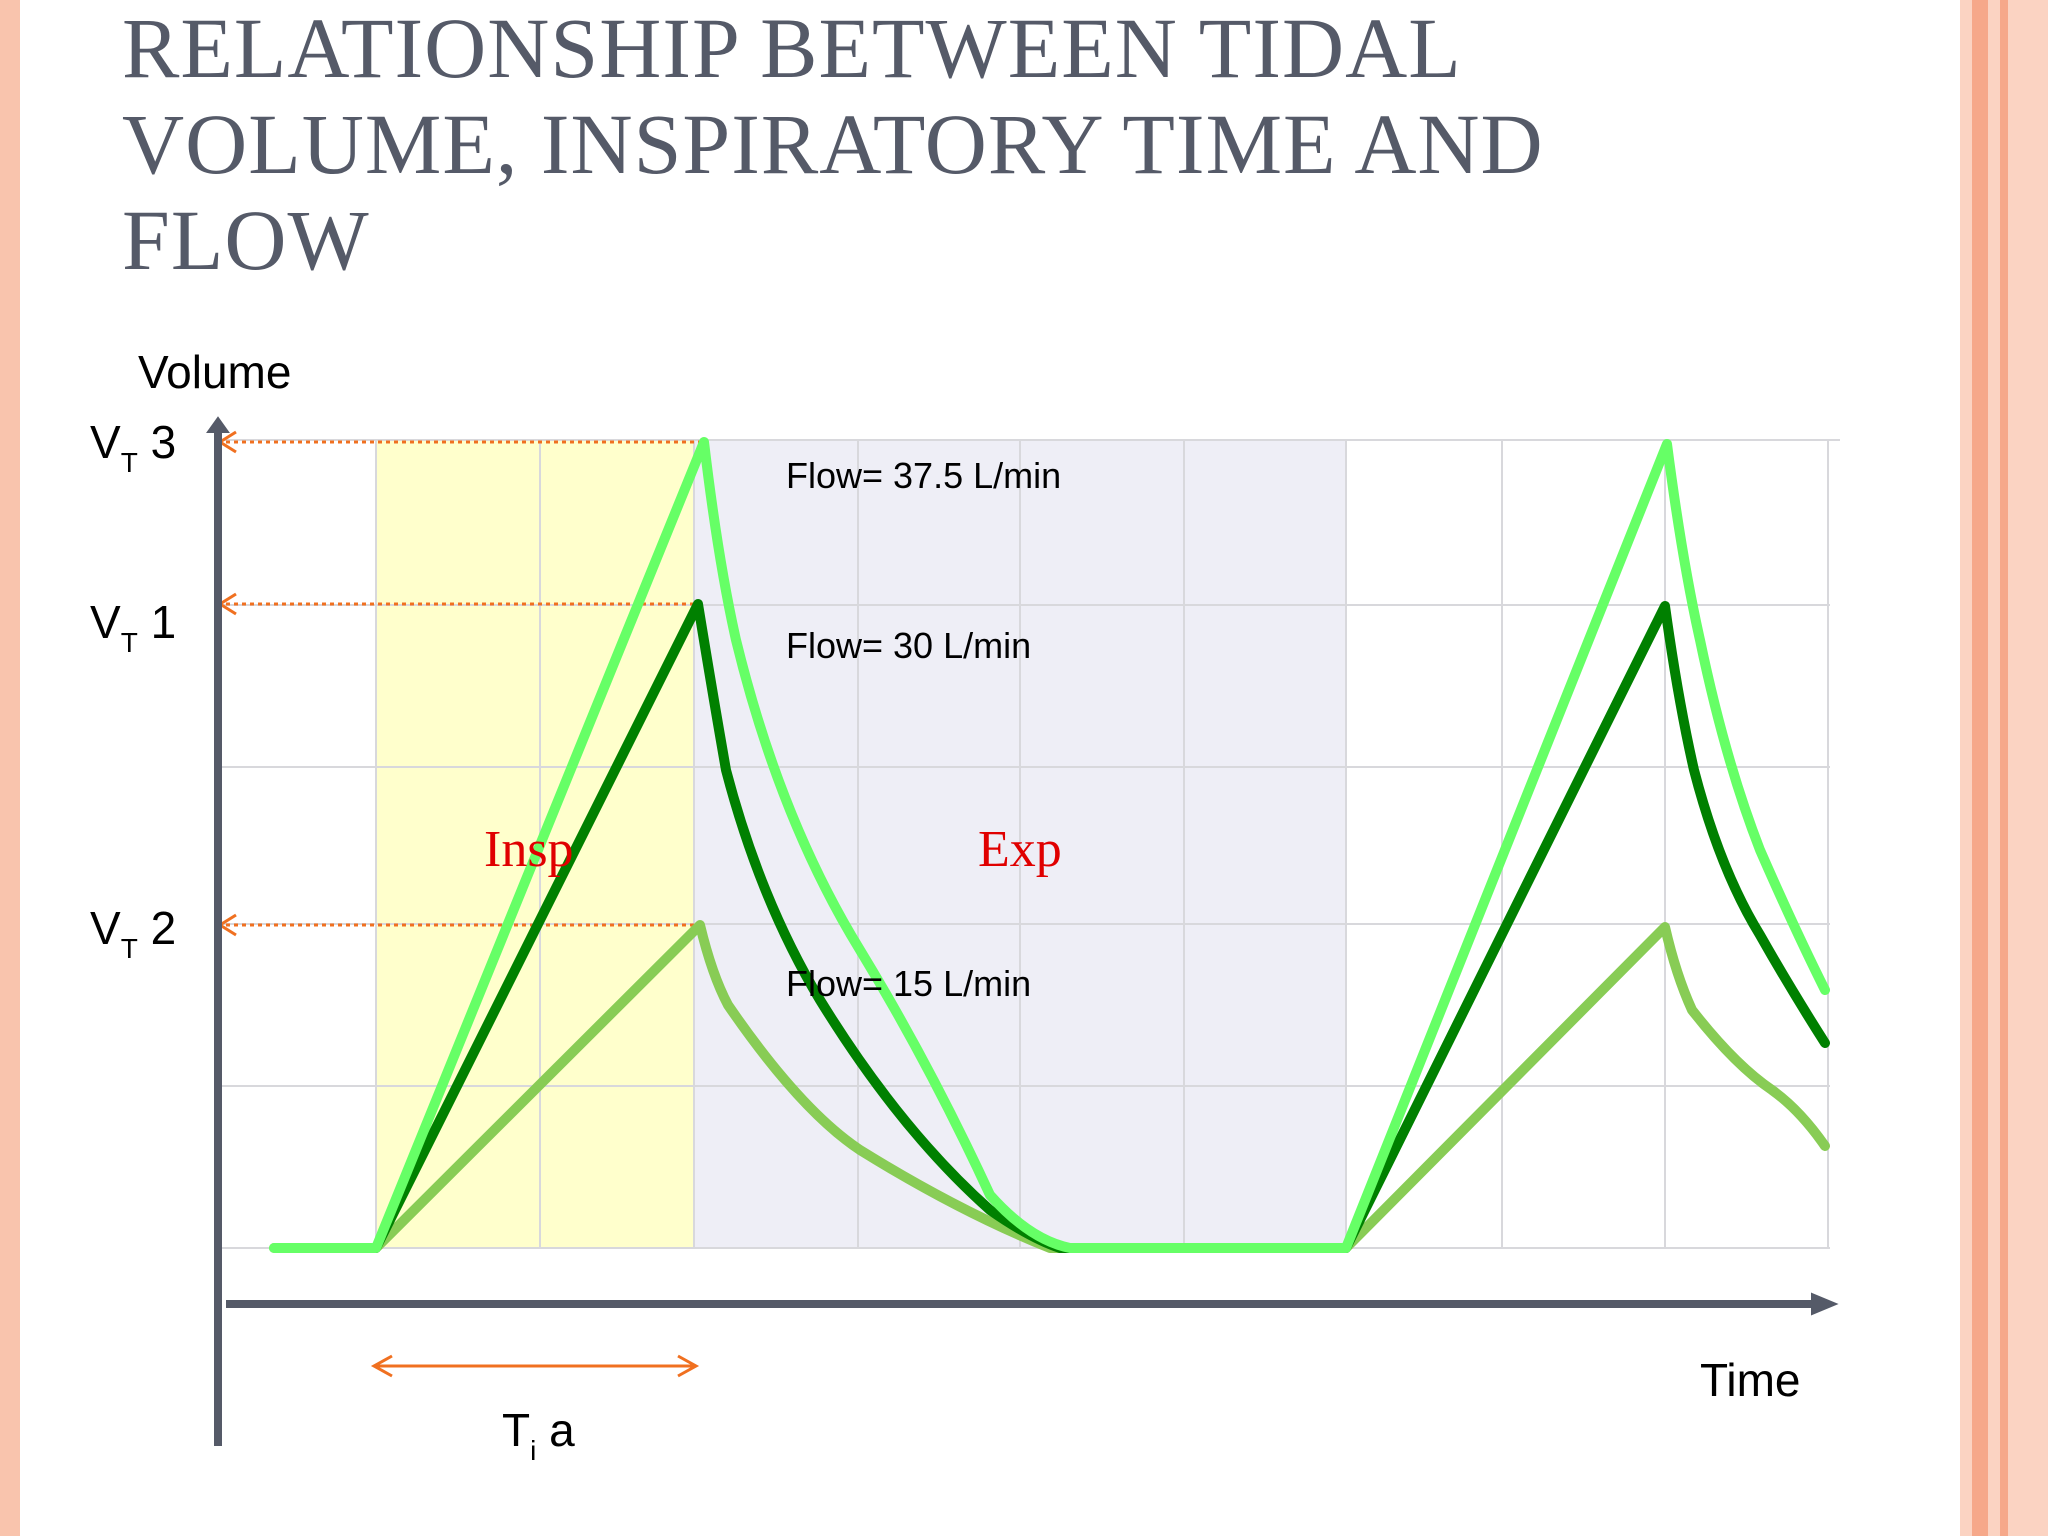 This screenshot has height=1536, width=2048. I want to click on ti-label-sub: i, so click(533, 1450).